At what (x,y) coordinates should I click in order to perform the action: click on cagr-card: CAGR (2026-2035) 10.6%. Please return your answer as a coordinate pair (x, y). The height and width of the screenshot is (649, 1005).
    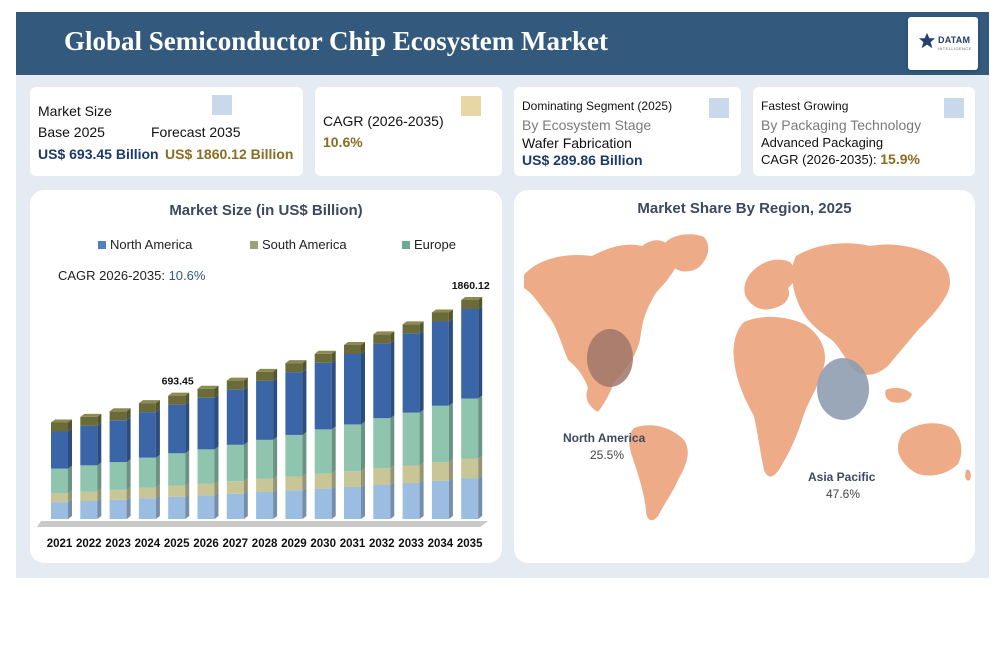
    Looking at the image, I should click on (408, 131).